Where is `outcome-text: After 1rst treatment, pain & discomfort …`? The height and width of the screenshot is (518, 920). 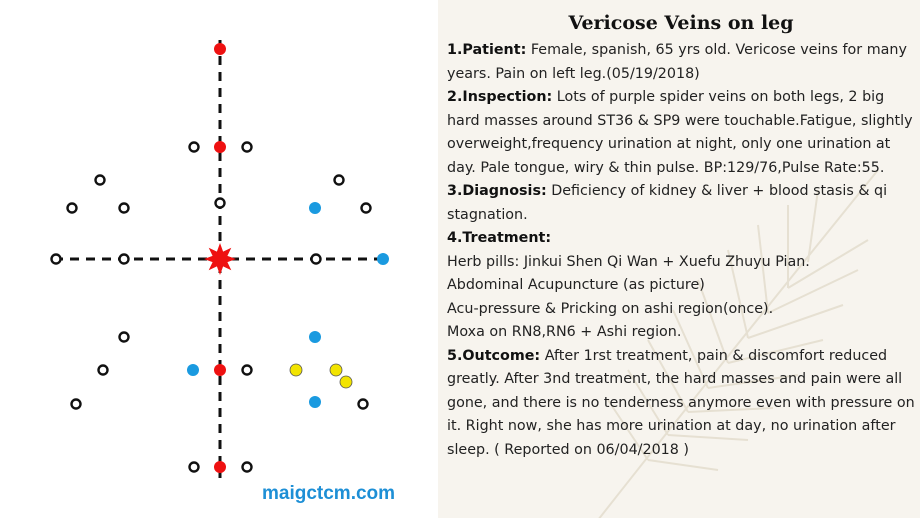
outcome-text: After 1rst treatment, pain & discomfort … is located at coordinates (681, 402).